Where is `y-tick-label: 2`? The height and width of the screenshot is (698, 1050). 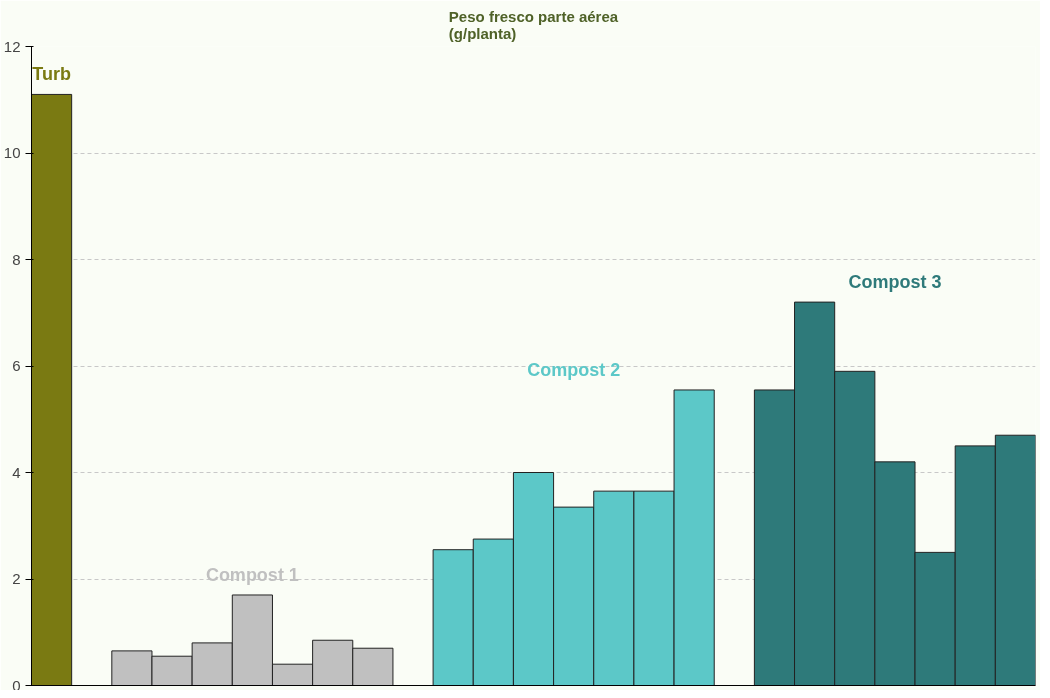
y-tick-label: 2 is located at coordinates (16, 578).